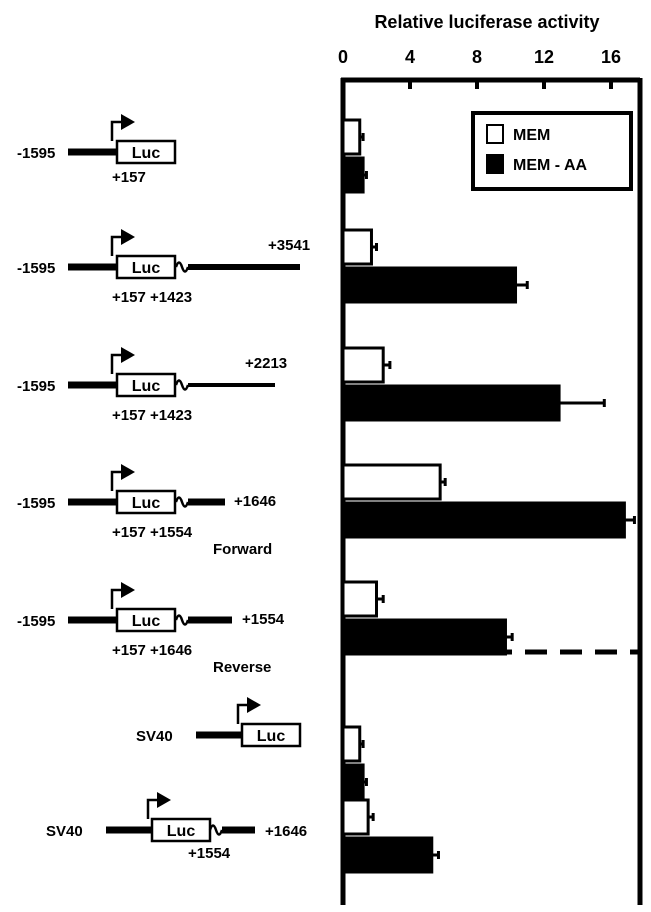  I want to click on x-tick-label: 16, so click(611, 57).